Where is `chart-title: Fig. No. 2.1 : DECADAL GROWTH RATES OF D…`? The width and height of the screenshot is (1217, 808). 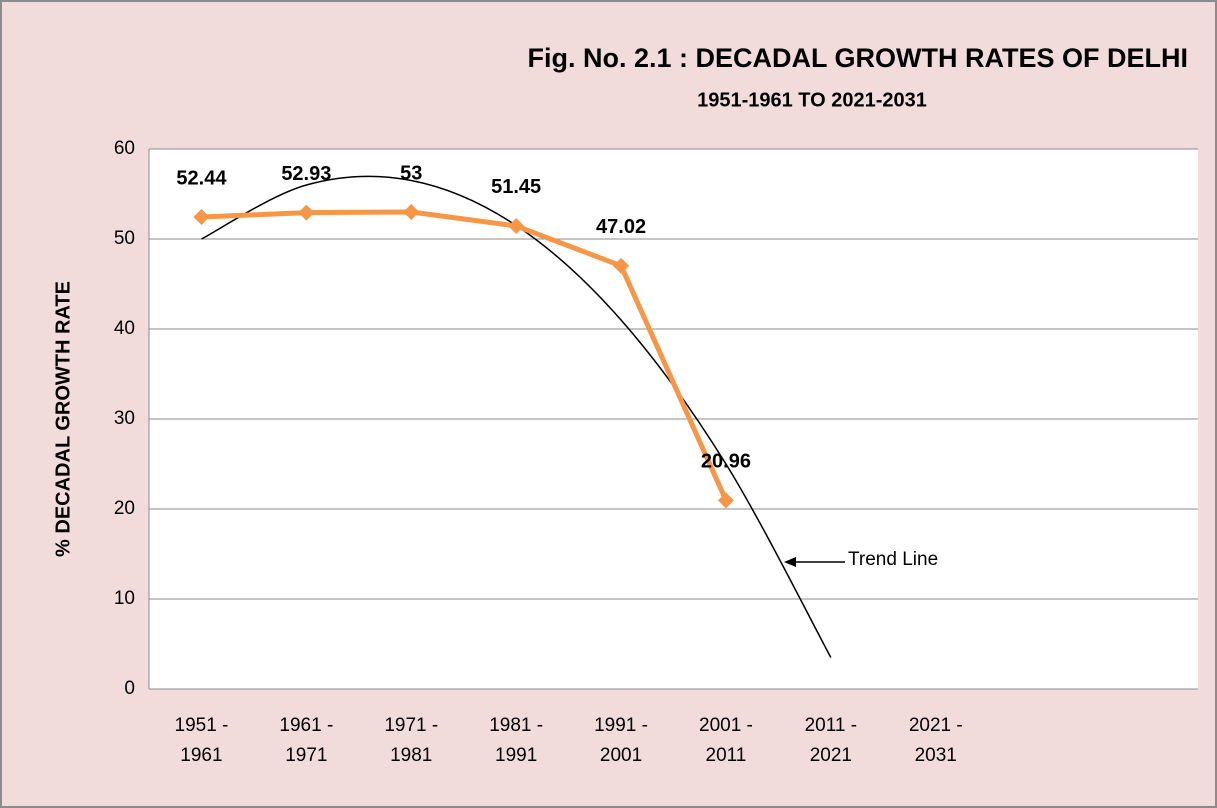
chart-title: Fig. No. 2.1 : DECADAL GROWTH RATES OF D… is located at coordinates (858, 58).